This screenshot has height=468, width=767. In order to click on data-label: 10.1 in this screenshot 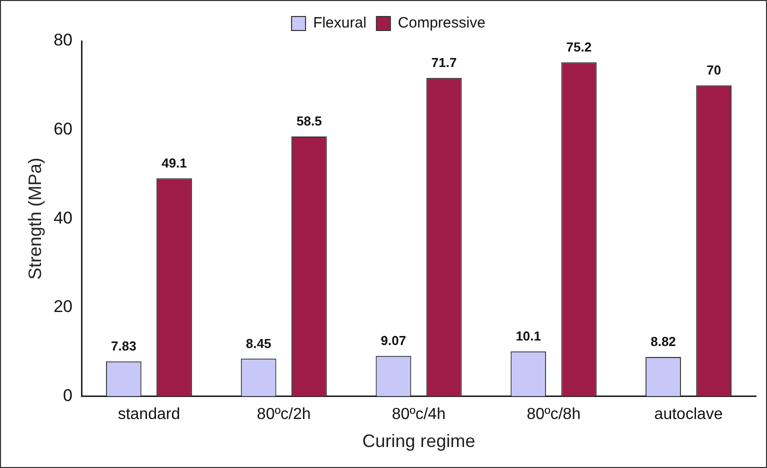, I will do `click(529, 336)`.